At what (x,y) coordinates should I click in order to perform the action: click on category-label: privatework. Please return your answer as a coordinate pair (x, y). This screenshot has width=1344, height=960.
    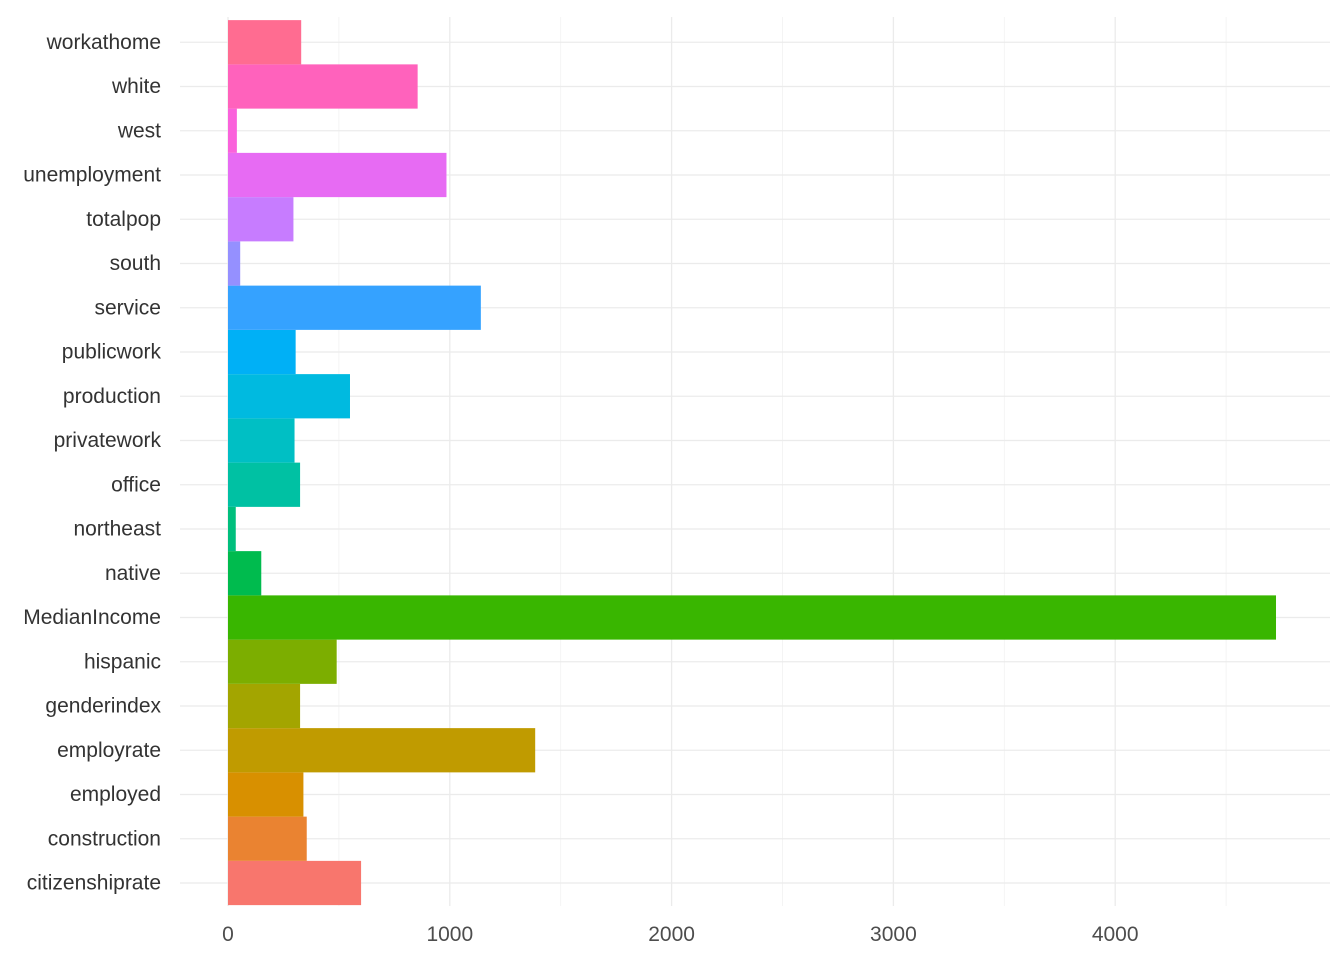
    Looking at the image, I should click on (108, 440).